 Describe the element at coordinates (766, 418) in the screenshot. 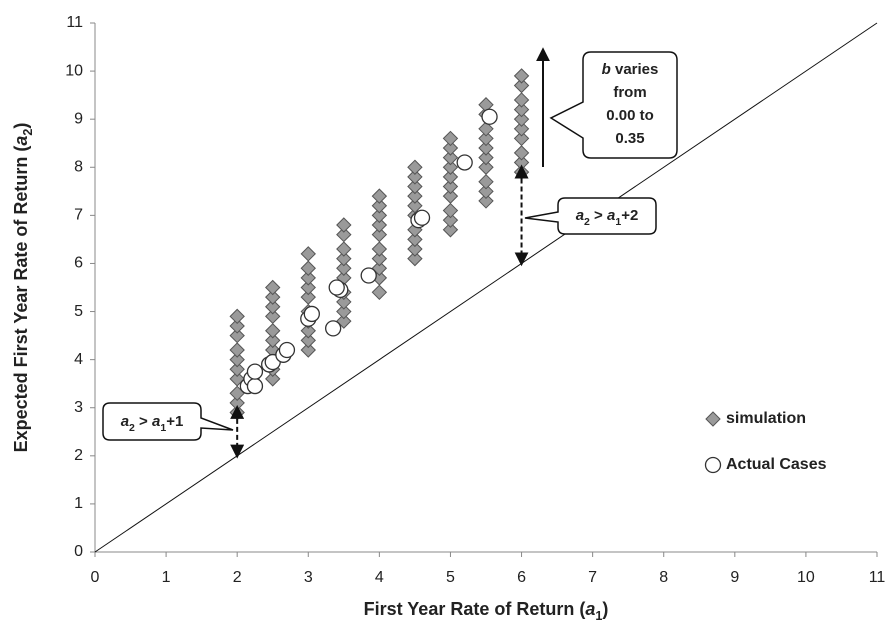

I see `legend-label: simulation` at that location.